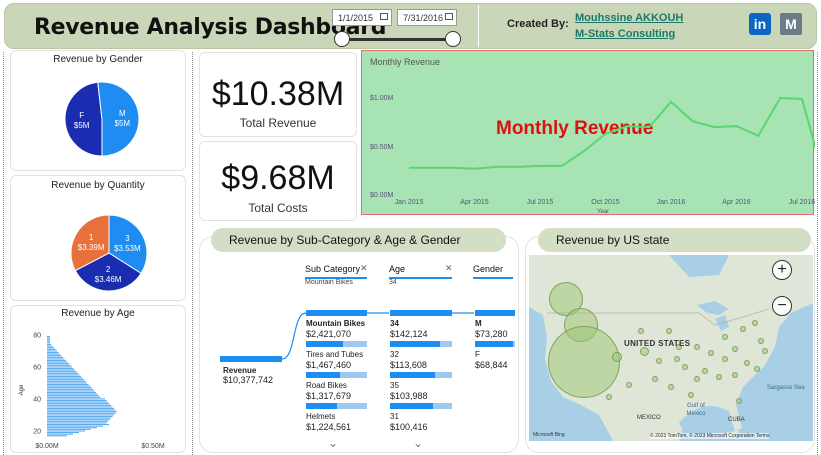 This screenshot has height=455, width=821. I want to click on clear-age-icon: ✕, so click(449, 268).